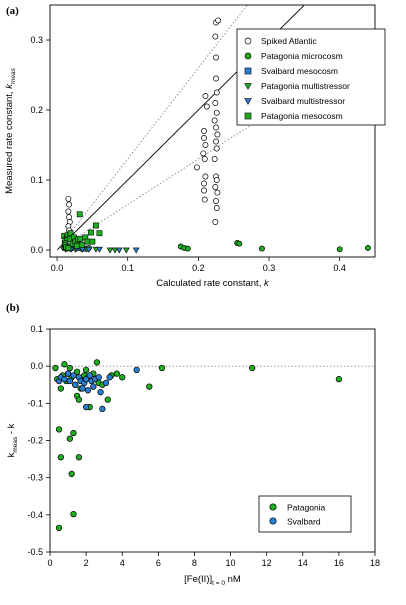  I want to click on legend-label: Svalbard multistressor, so click(303, 101).